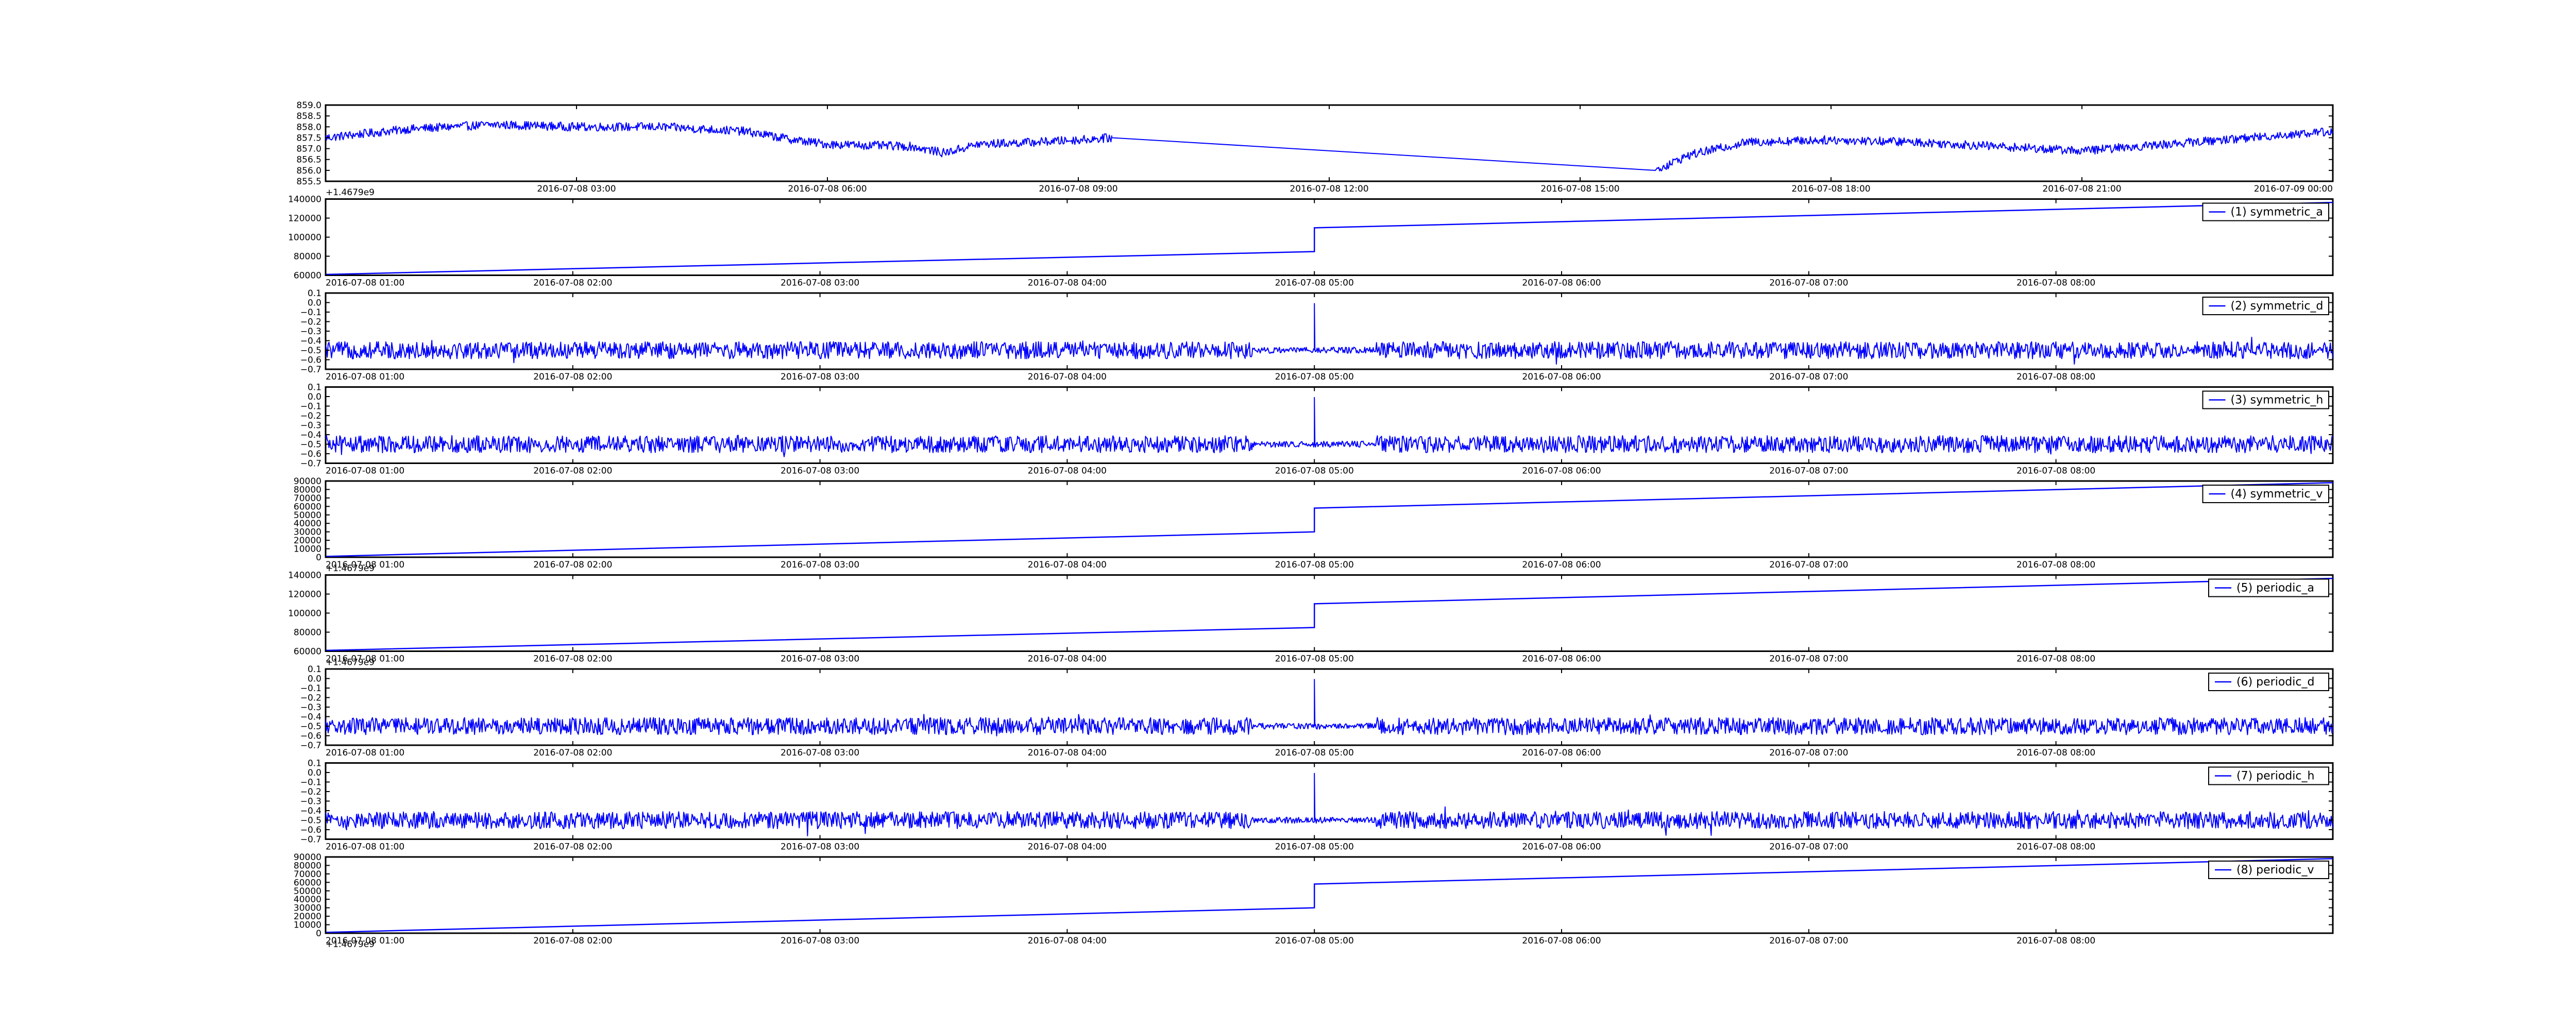  Describe the element at coordinates (308, 105) in the screenshot. I see `y-tick-label: 859.0` at that location.